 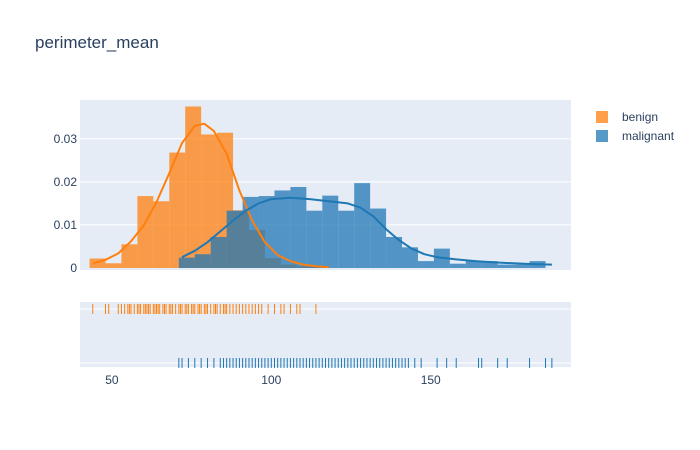 I want to click on legend-label-benign: benign, so click(x=640, y=116).